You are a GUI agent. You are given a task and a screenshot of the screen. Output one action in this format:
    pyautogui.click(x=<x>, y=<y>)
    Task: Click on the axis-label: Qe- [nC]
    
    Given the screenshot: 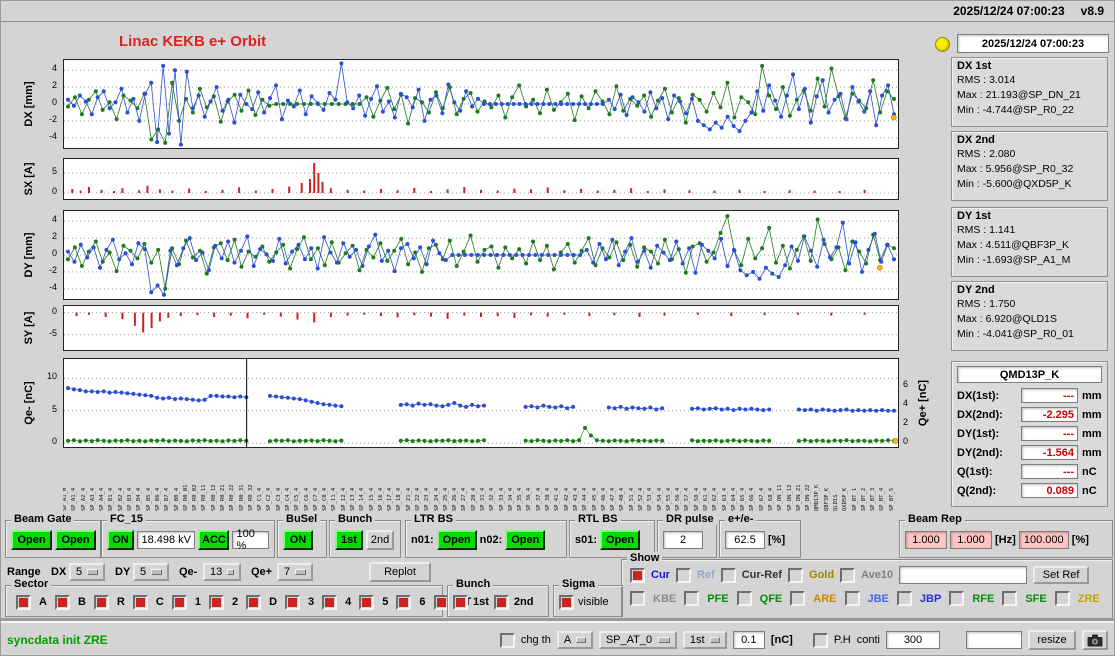 What is the action you would take?
    pyautogui.click(x=29, y=403)
    